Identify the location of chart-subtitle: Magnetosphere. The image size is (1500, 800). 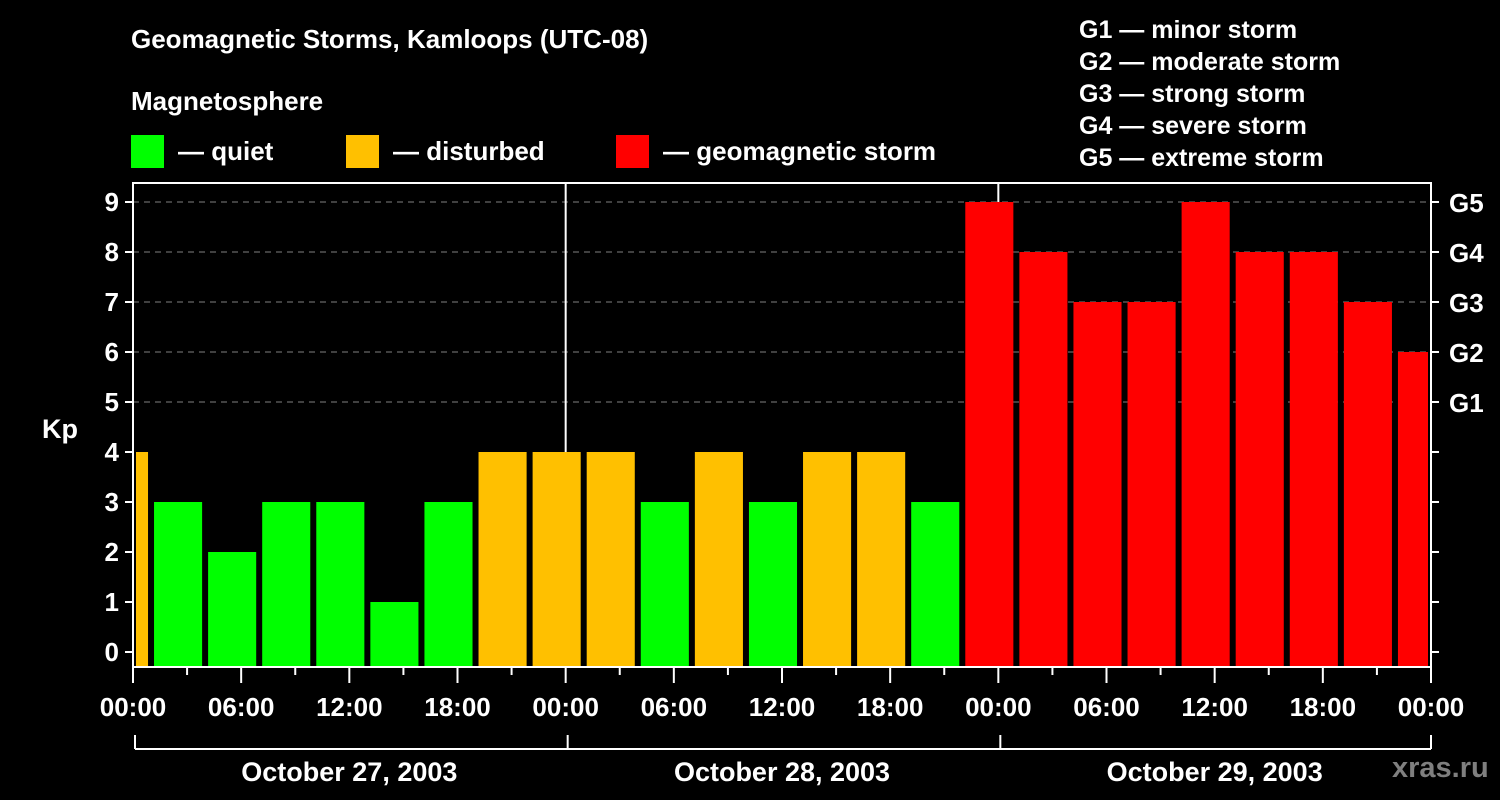
(227, 101).